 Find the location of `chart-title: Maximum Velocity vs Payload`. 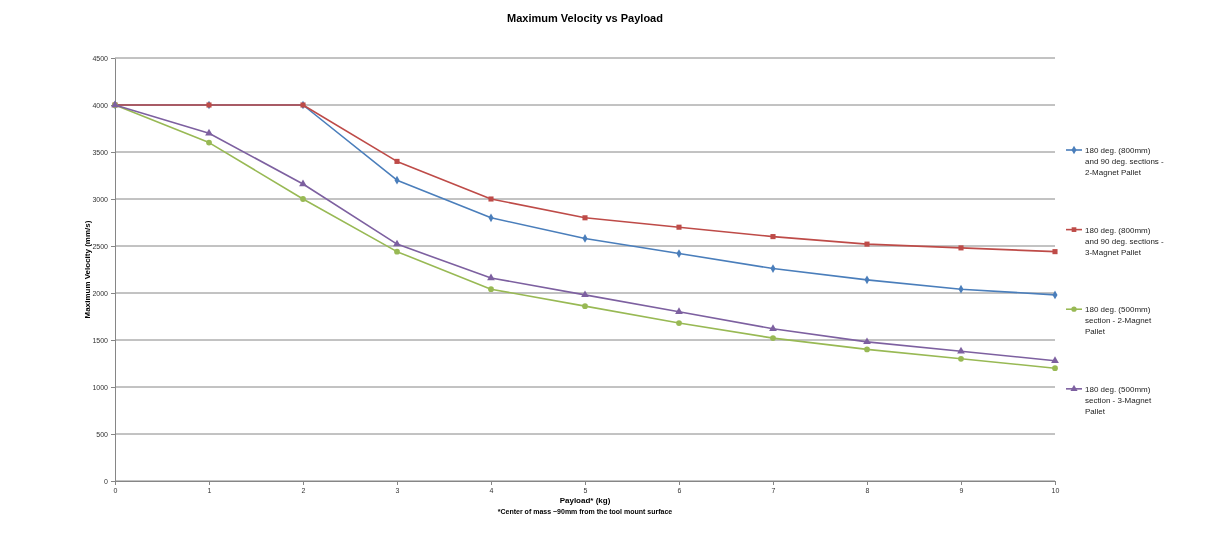

chart-title: Maximum Velocity vs Payload is located at coordinates (585, 18).